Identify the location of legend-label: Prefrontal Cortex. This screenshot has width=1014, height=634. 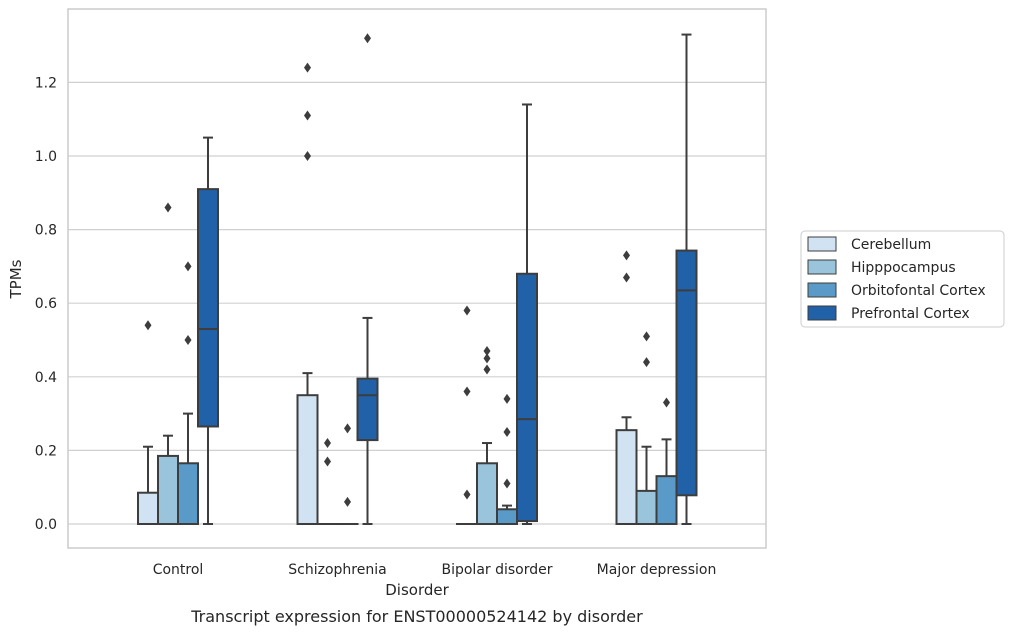
(910, 314).